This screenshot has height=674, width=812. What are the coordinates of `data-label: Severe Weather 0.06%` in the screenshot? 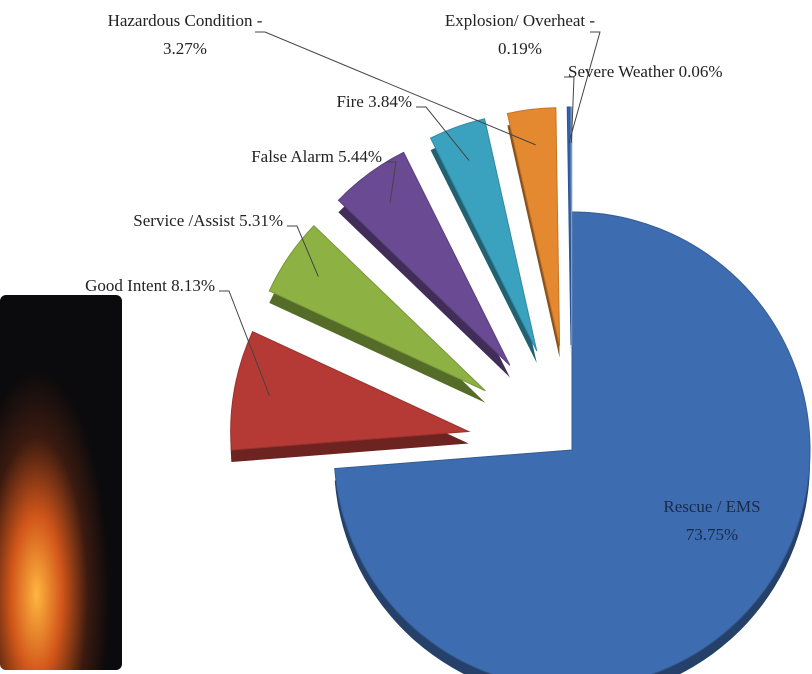 It's located at (645, 71).